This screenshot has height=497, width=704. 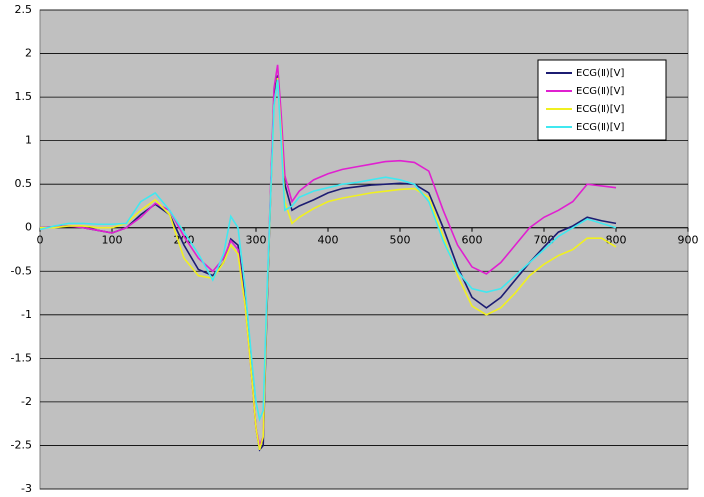 What do you see at coordinates (24, 96) in the screenshot?
I see `y-tick-label: 1.5` at bounding box center [24, 96].